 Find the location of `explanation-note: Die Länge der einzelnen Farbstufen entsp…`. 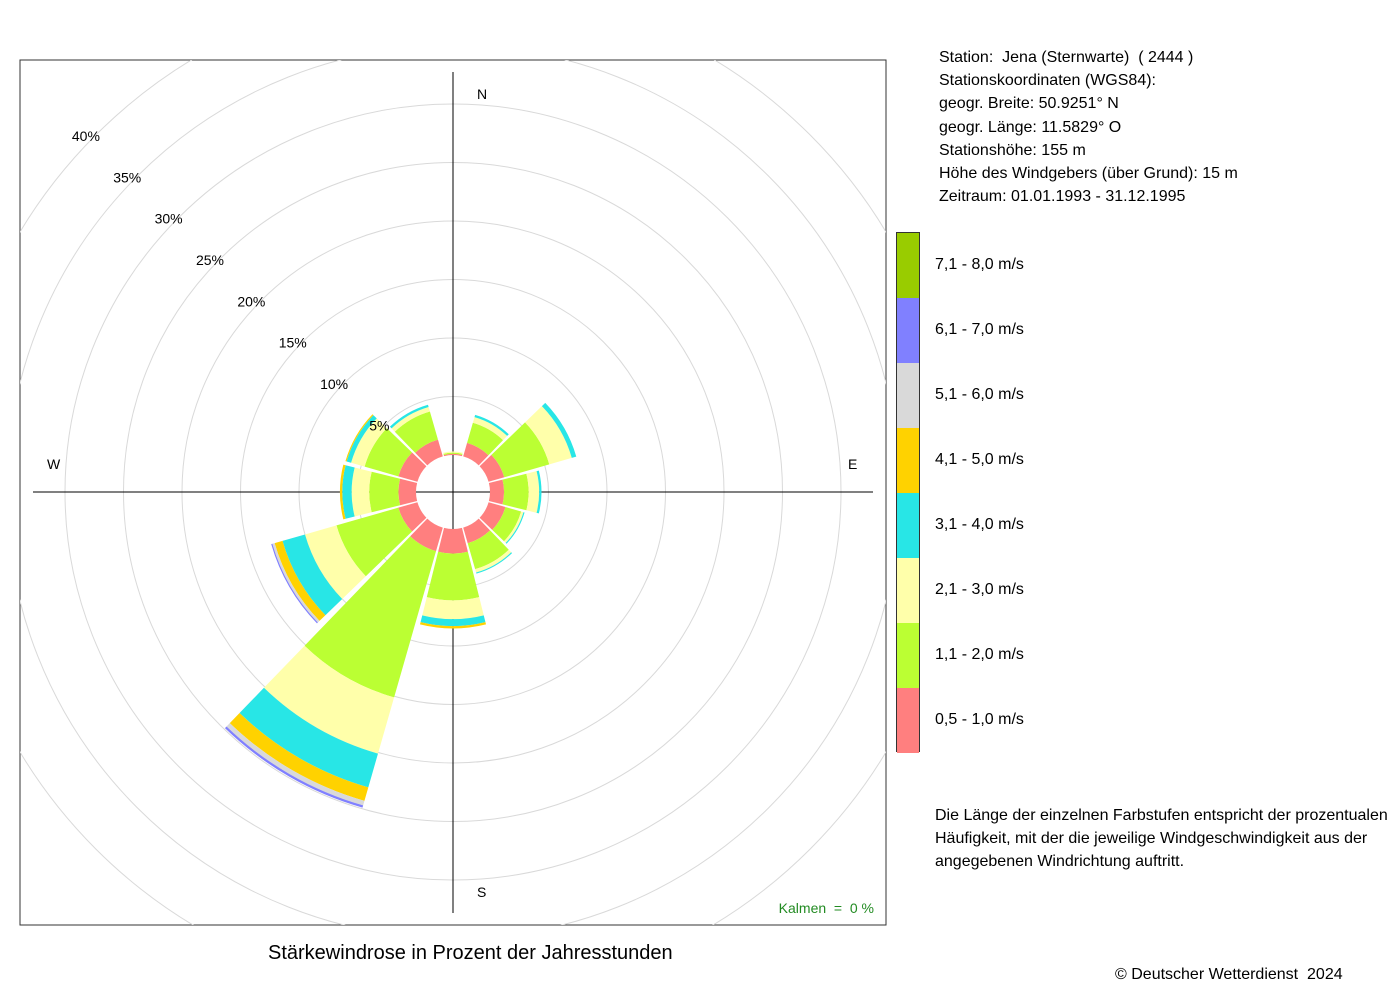

explanation-note: Die Länge der einzelnen Farbstufen entsp… is located at coordinates (1165, 839).